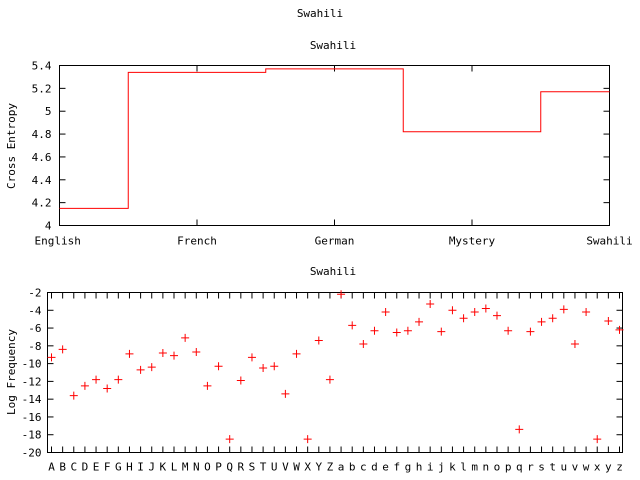 The image size is (640, 480). Describe the element at coordinates (430, 467) in the screenshot. I see `x-tick-label: i` at that location.